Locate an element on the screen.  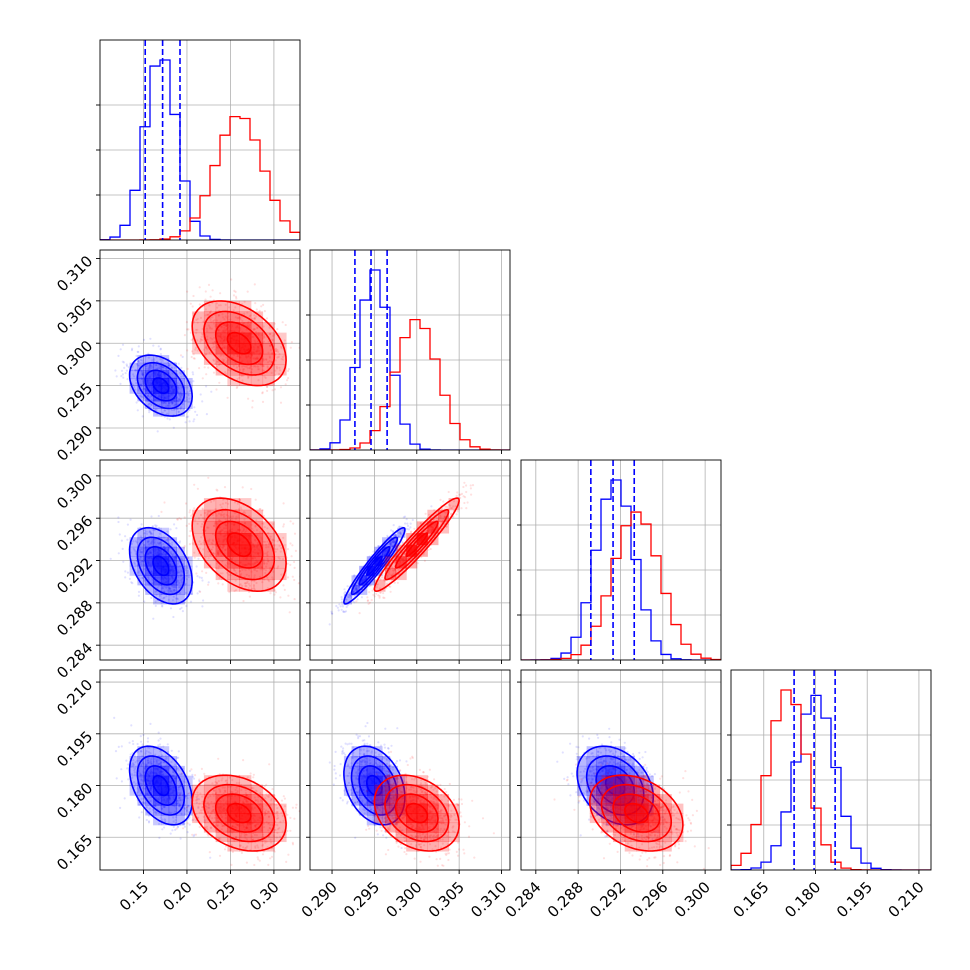
x-tick-label: 0.288 is located at coordinates (565, 899).